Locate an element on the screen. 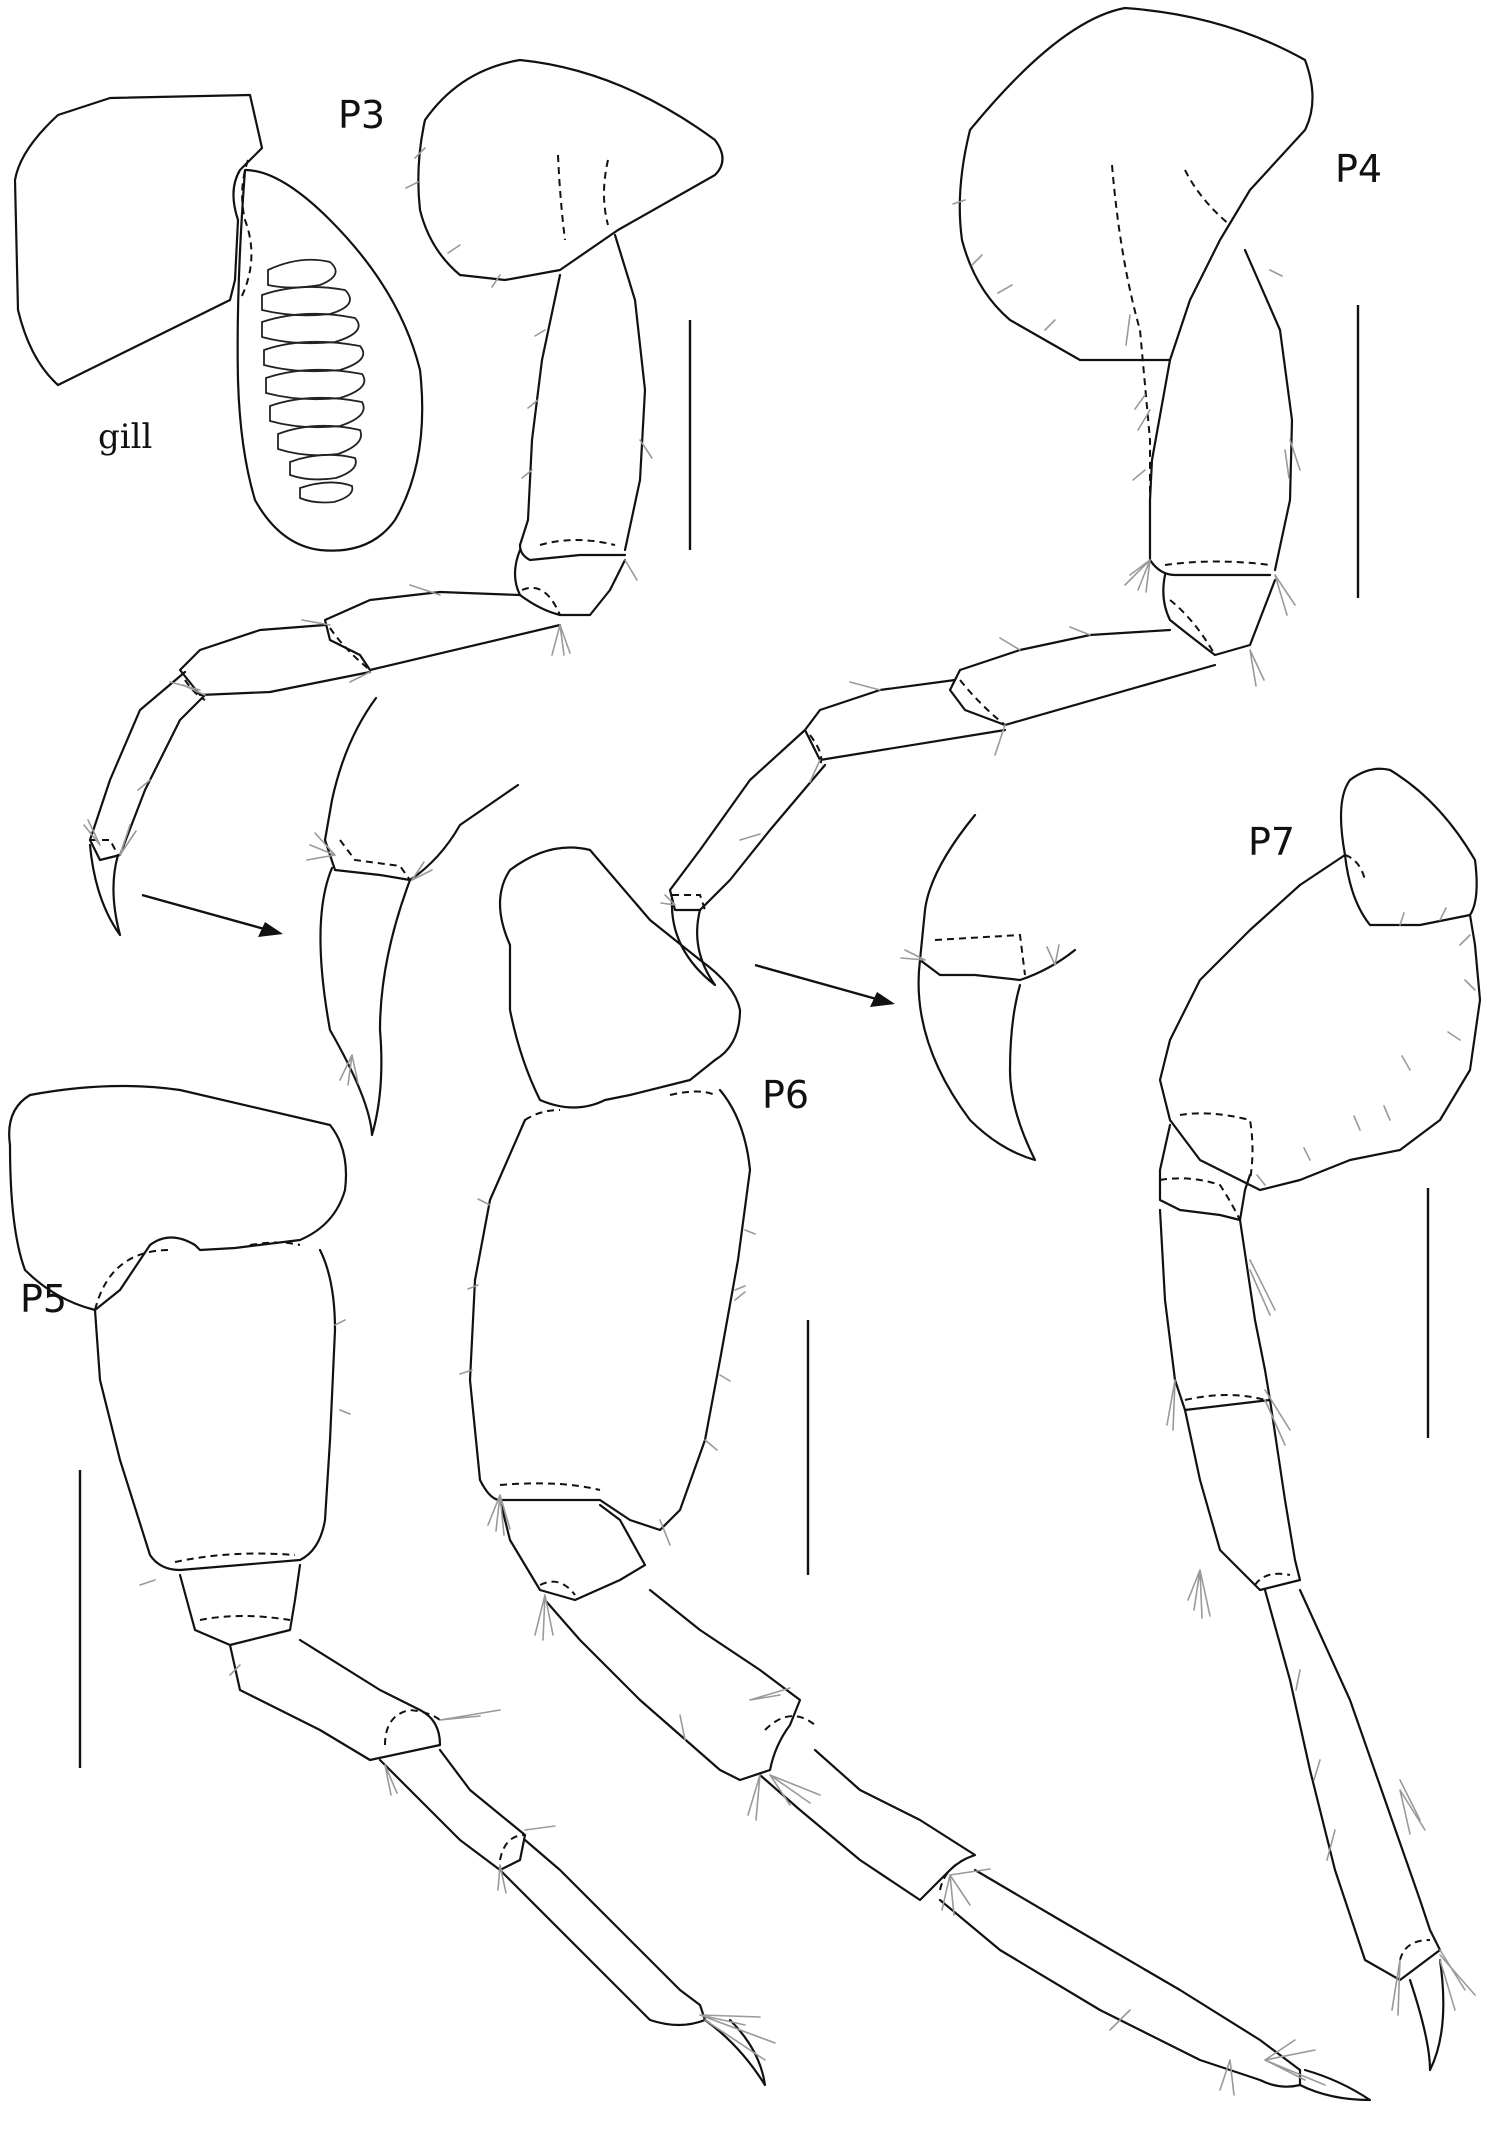 This screenshot has height=2141, width=1512. p4-ischium is located at coordinates (1219, 615).